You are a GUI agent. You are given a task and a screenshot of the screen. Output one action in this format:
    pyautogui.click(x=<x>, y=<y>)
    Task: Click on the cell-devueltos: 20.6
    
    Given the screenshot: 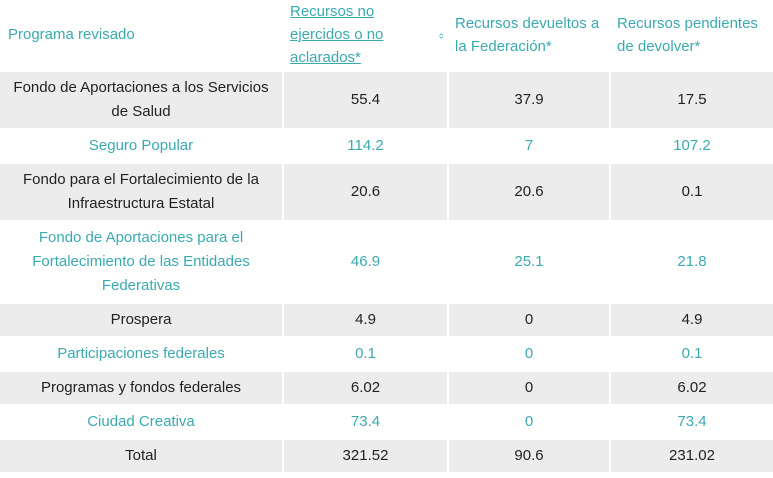 What is the action you would take?
    pyautogui.click(x=528, y=191)
    